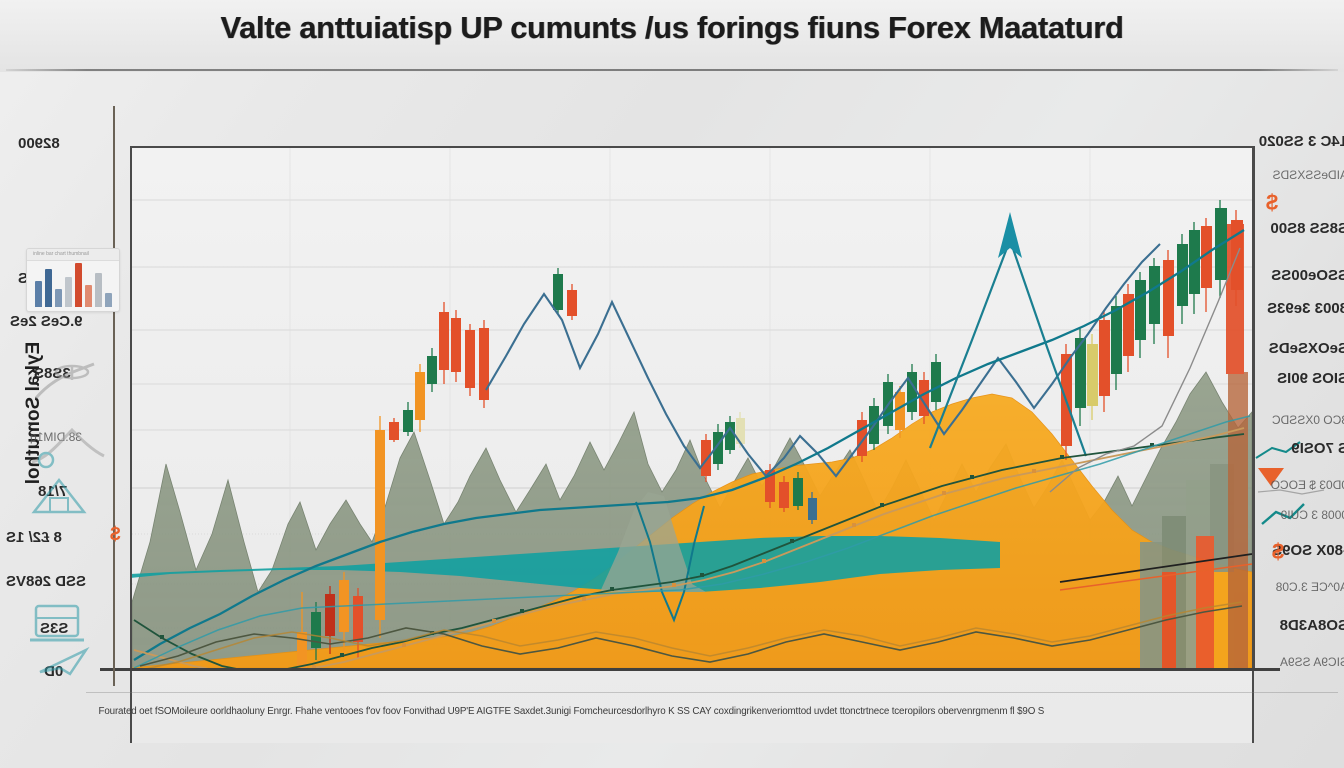  What do you see at coordinates (1311, 662) in the screenshot?
I see `y-tick-right-14: SIC9A SS9A` at bounding box center [1311, 662].